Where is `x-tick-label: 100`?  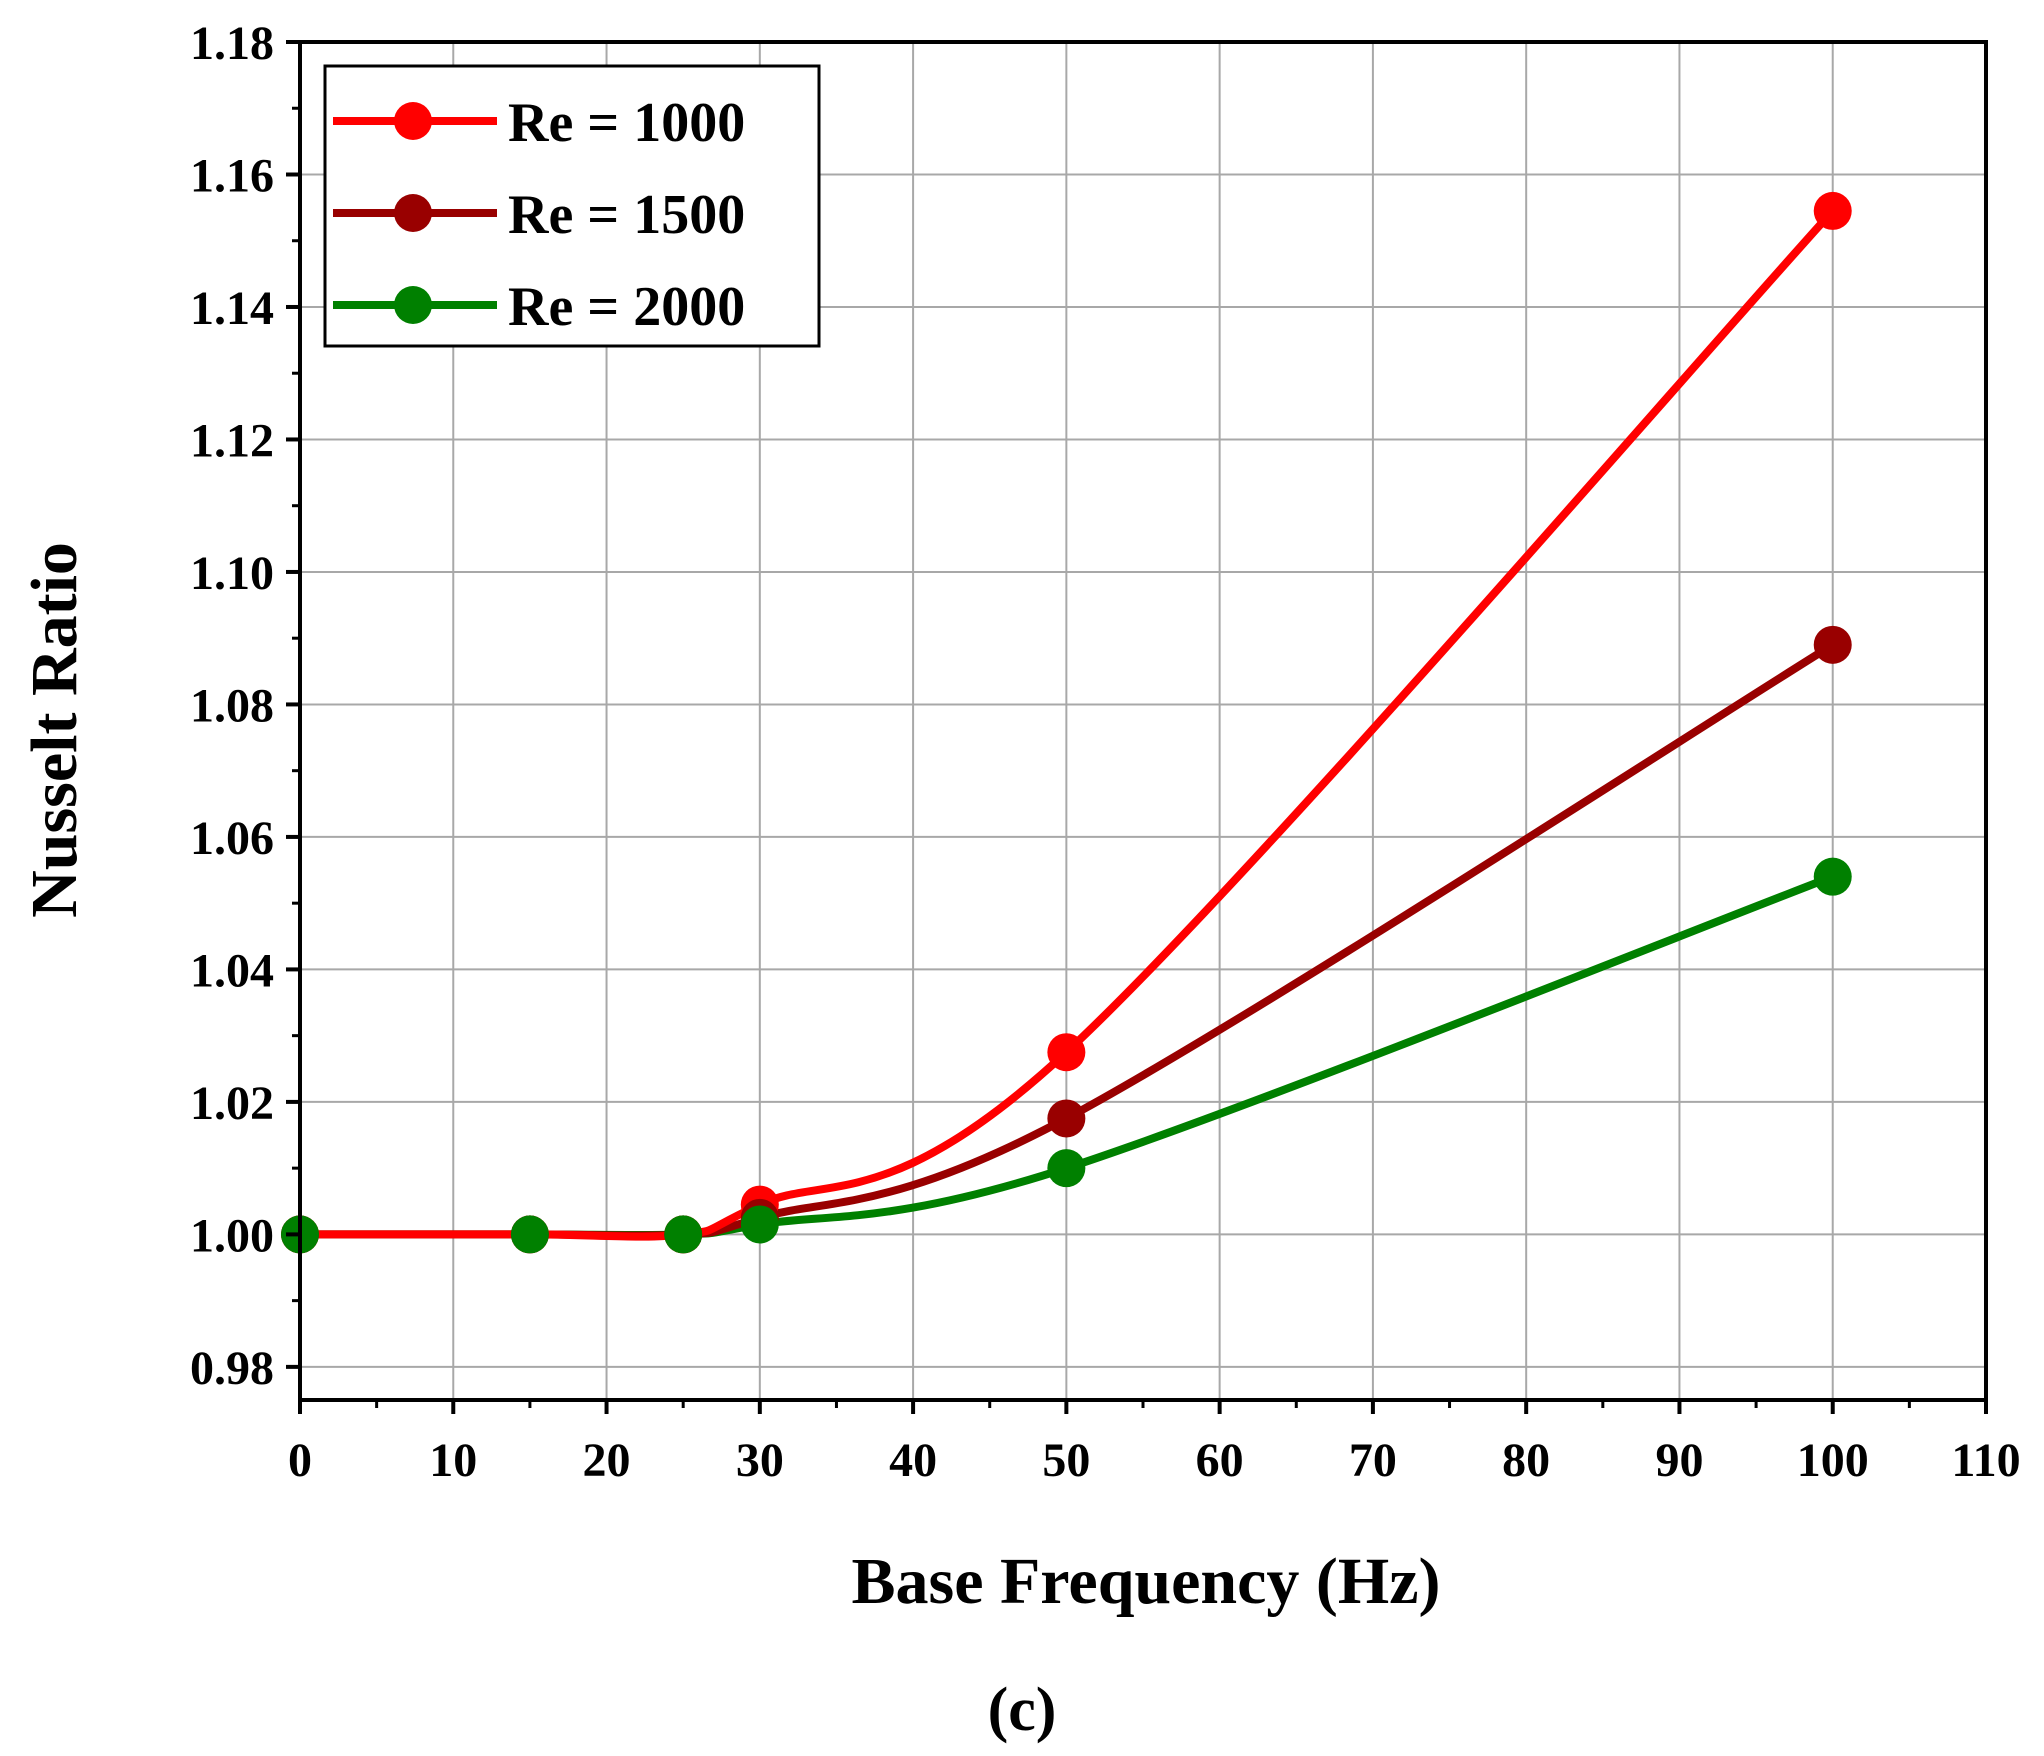
x-tick-label: 100 is located at coordinates (1833, 1460).